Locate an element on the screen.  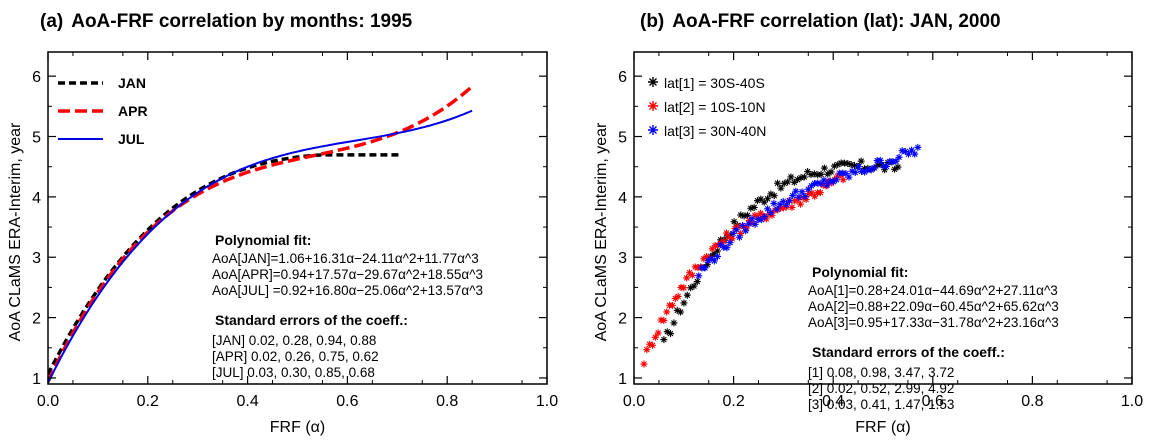
x-tick-label: 0.2 is located at coordinates (148, 401).